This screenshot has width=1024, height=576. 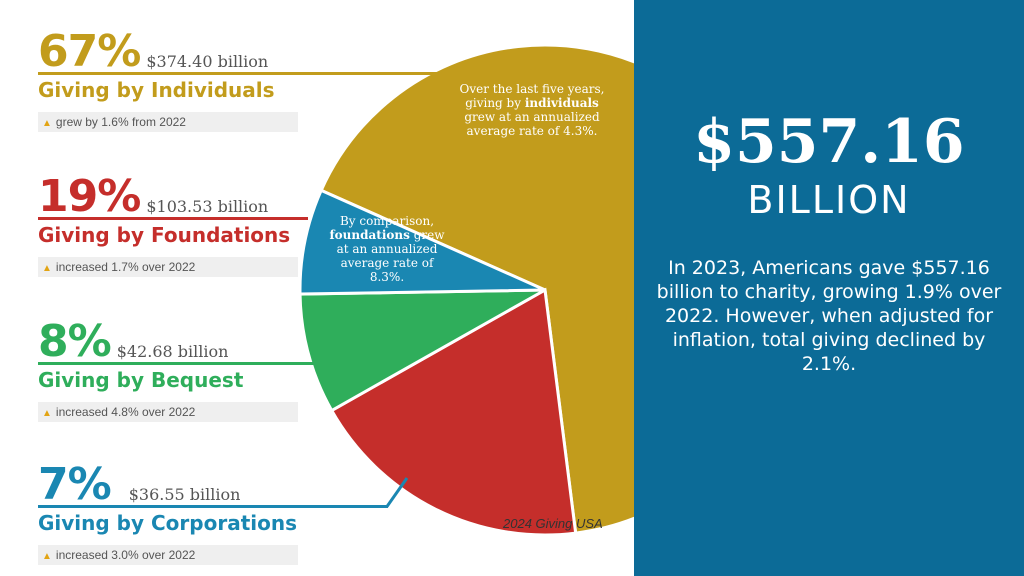 I want to click on label-individuals: Giving by Individuals, so click(x=156, y=90).